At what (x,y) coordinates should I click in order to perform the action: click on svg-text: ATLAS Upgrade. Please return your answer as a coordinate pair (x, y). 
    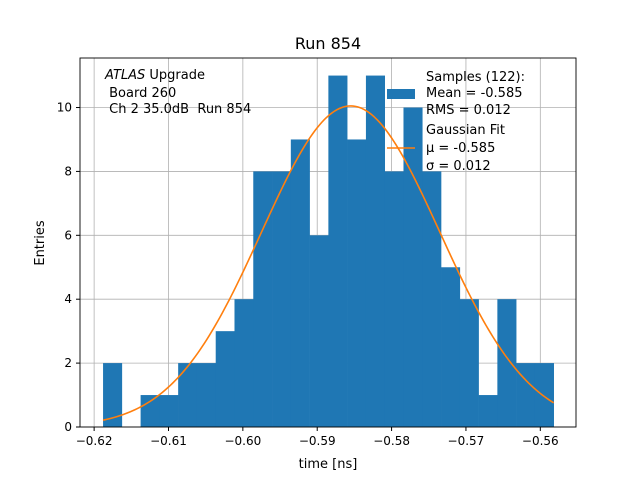
    Looking at the image, I should click on (154, 75).